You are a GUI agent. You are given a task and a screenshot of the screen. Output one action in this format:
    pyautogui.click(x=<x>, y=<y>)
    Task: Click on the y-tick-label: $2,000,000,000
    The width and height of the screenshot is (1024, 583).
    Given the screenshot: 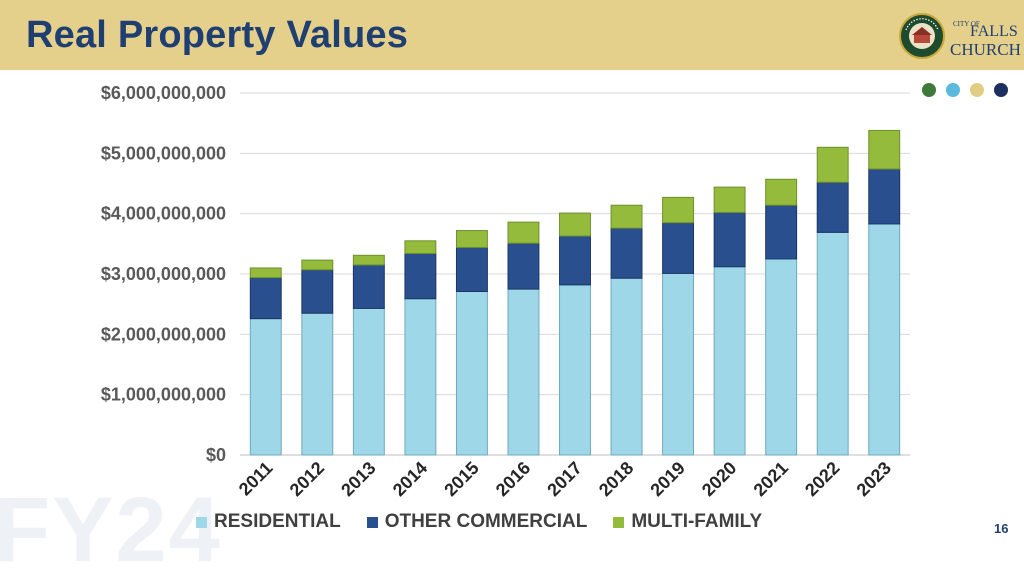 What is the action you would take?
    pyautogui.click(x=163, y=334)
    